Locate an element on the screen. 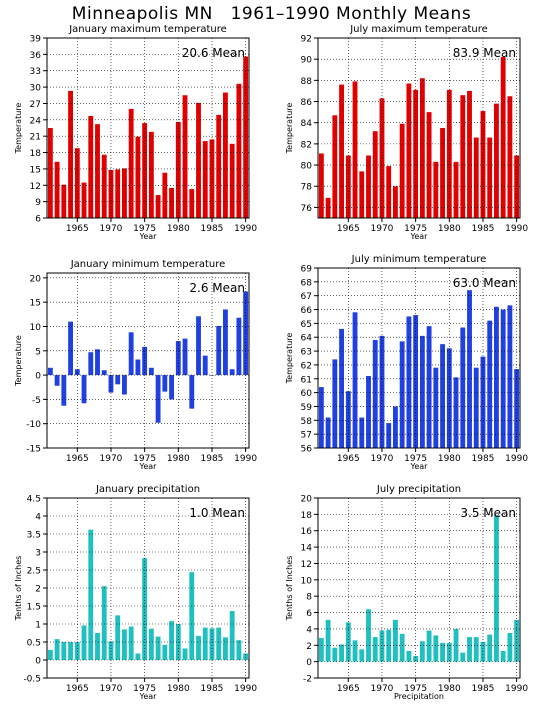 Image resolution: width=543 pixels, height=711 pixels. y-tick-label: 56 is located at coordinates (307, 450).